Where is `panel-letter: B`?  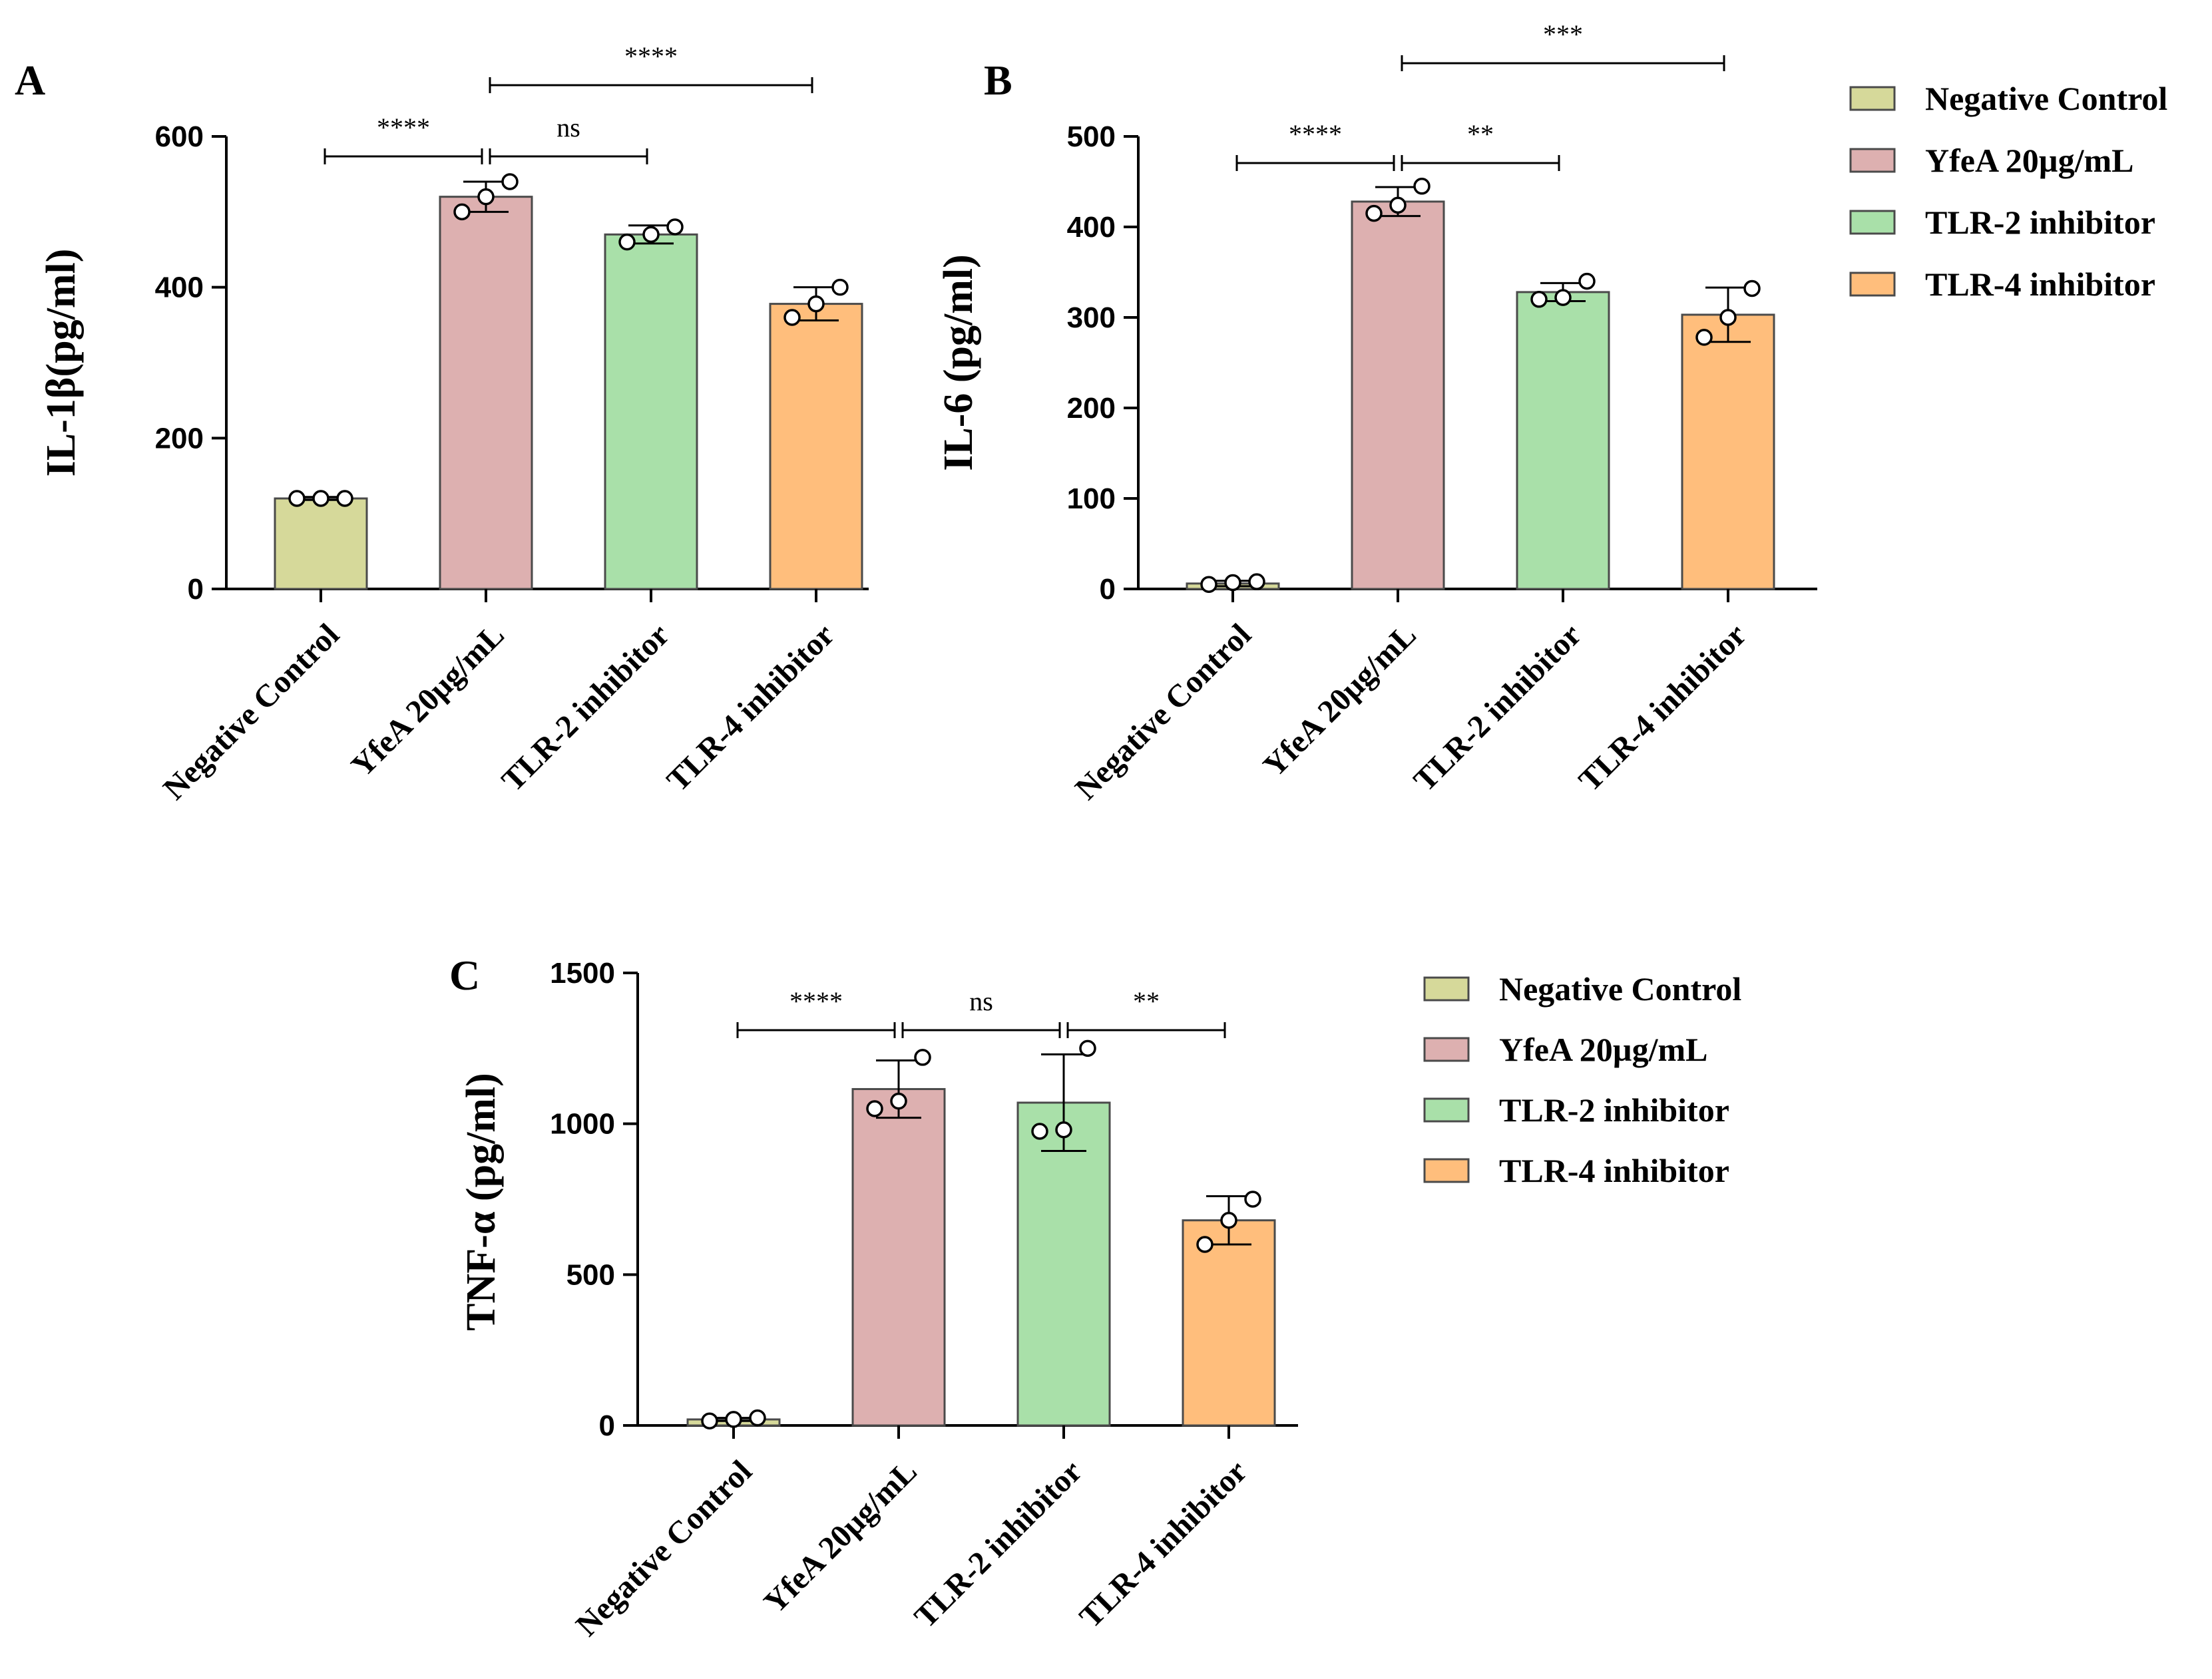
panel-letter: B is located at coordinates (998, 80).